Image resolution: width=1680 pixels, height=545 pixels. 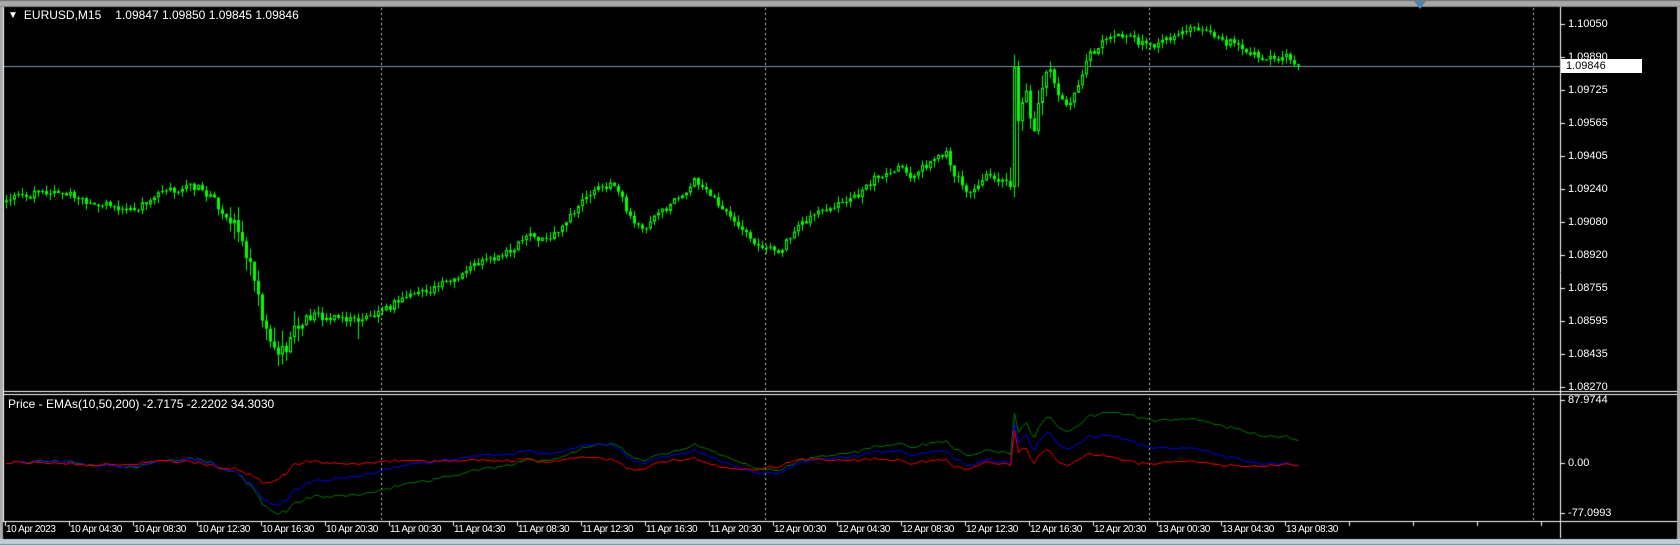 I want to click on time-label: 13 Apr 08:30, so click(x=1312, y=529).